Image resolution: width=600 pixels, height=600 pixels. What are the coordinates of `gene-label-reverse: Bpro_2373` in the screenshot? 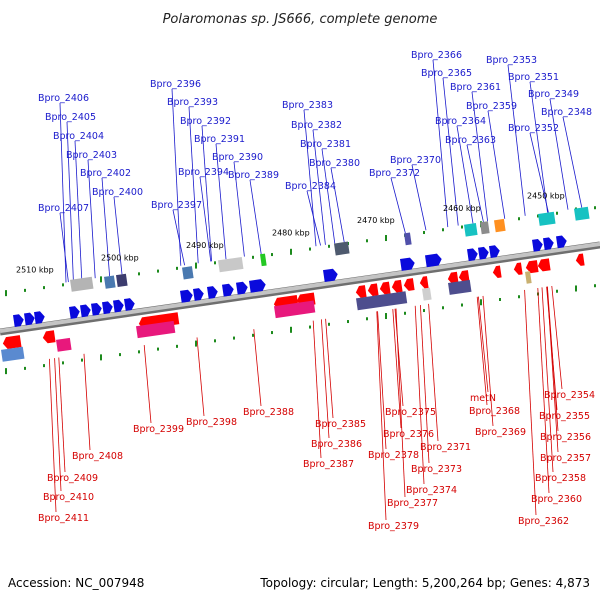 It's located at (436, 469).